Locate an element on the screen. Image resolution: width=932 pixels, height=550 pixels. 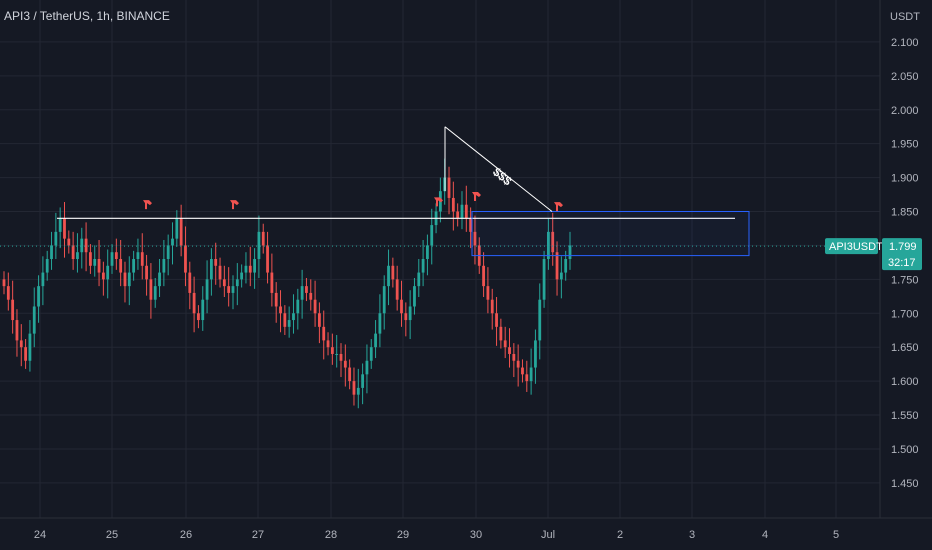
top-marker-icon is located at coordinates (147, 205).